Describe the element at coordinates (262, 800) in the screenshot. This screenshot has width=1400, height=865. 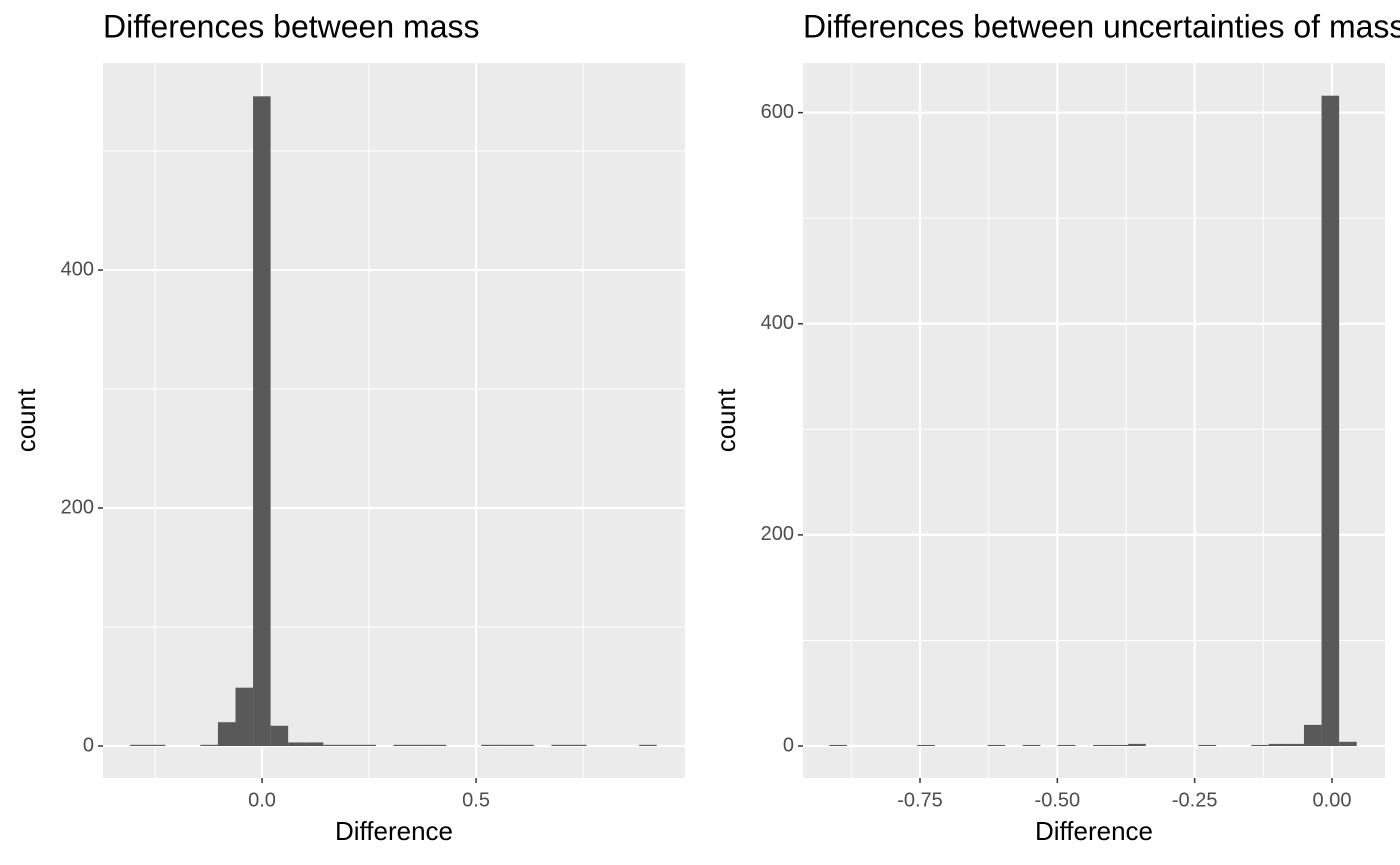
I see `x-tick-label: 0.0` at that location.